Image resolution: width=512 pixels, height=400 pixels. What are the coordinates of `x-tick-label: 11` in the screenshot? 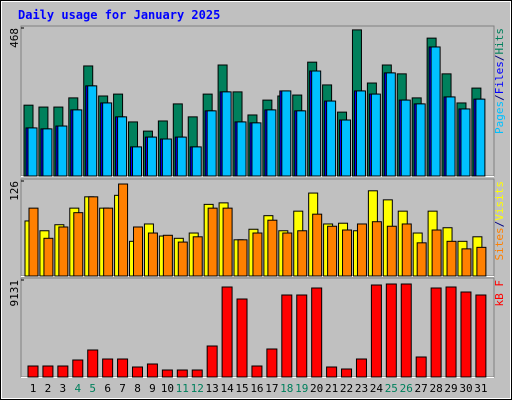 It's located at (182, 388).